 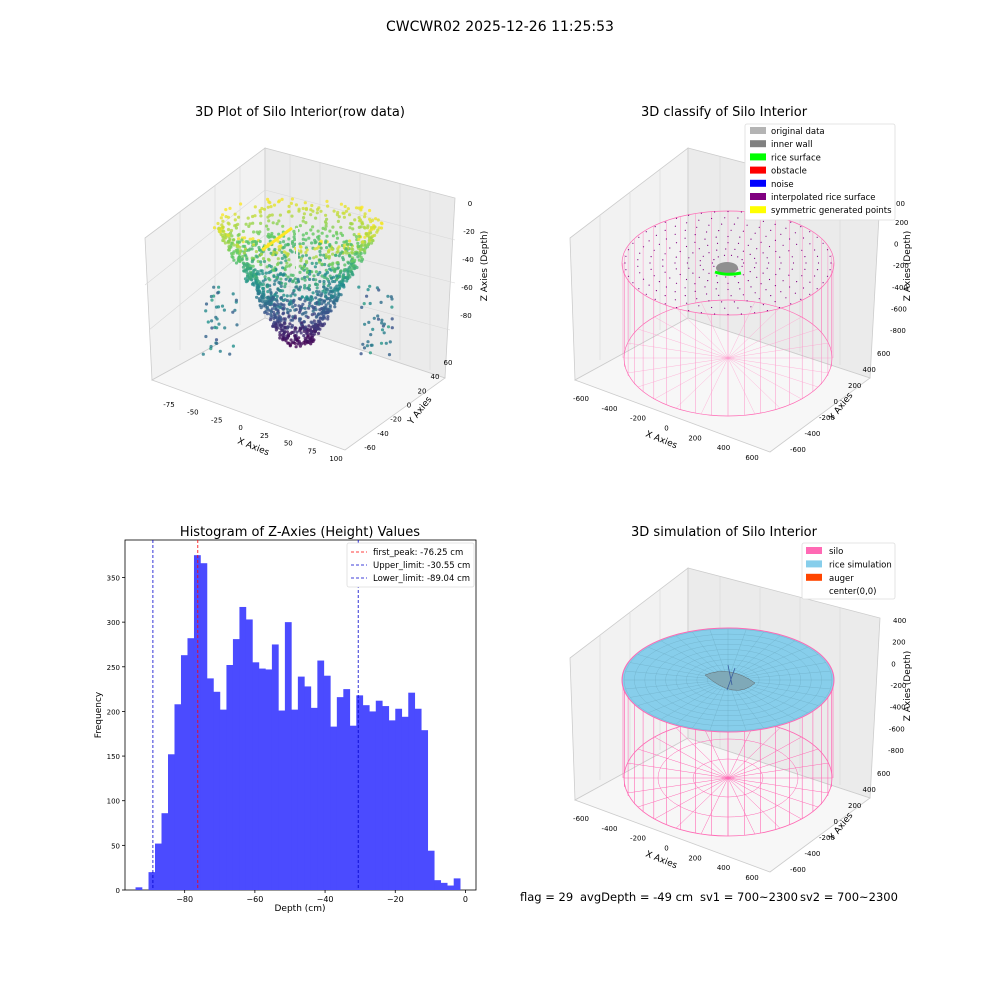 What do you see at coordinates (896, 751) in the screenshot?
I see `simulation-z-tick: -800` at bounding box center [896, 751].